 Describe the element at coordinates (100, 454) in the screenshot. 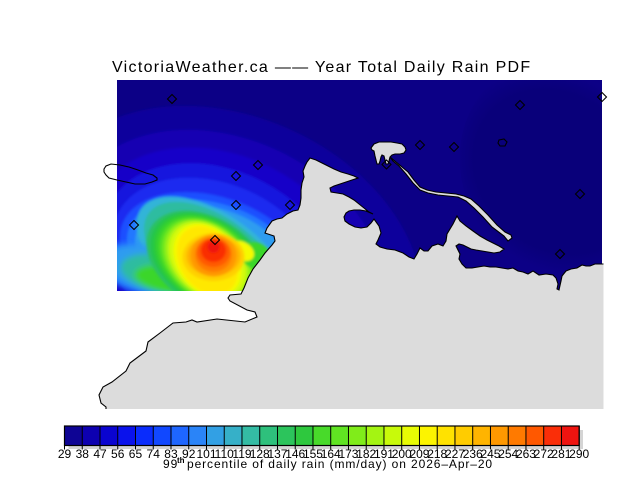

I see `svg-text: 47` at that location.